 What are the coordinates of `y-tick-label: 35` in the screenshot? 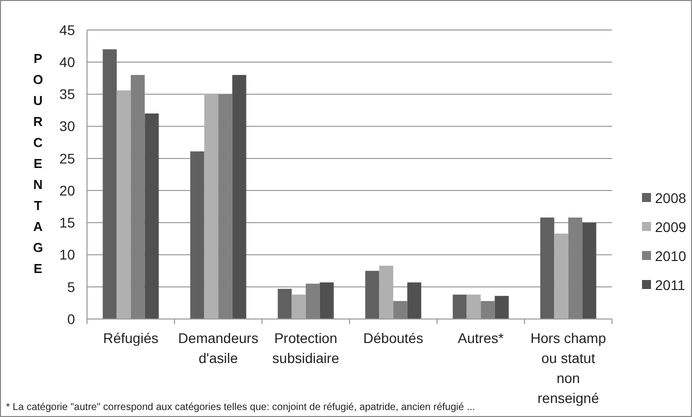 It's located at (67, 94).